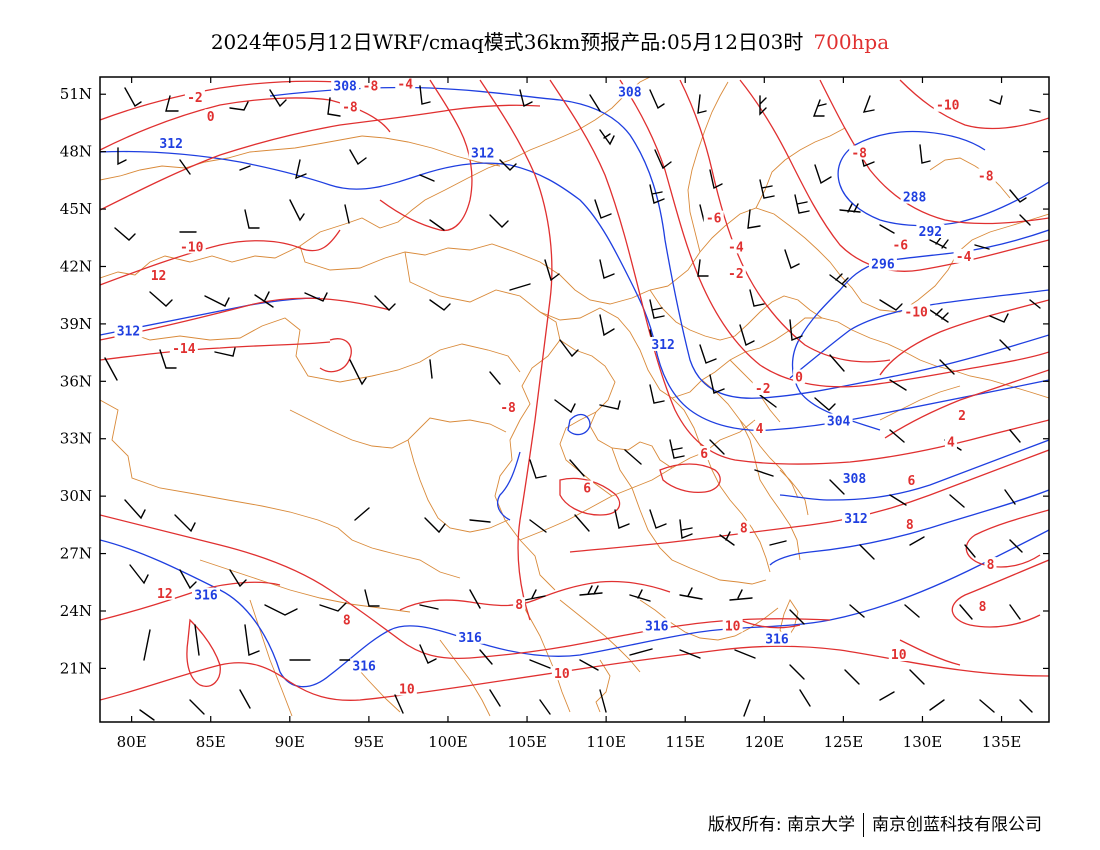  I want to click on x-tick-label: 90E, so click(290, 742).